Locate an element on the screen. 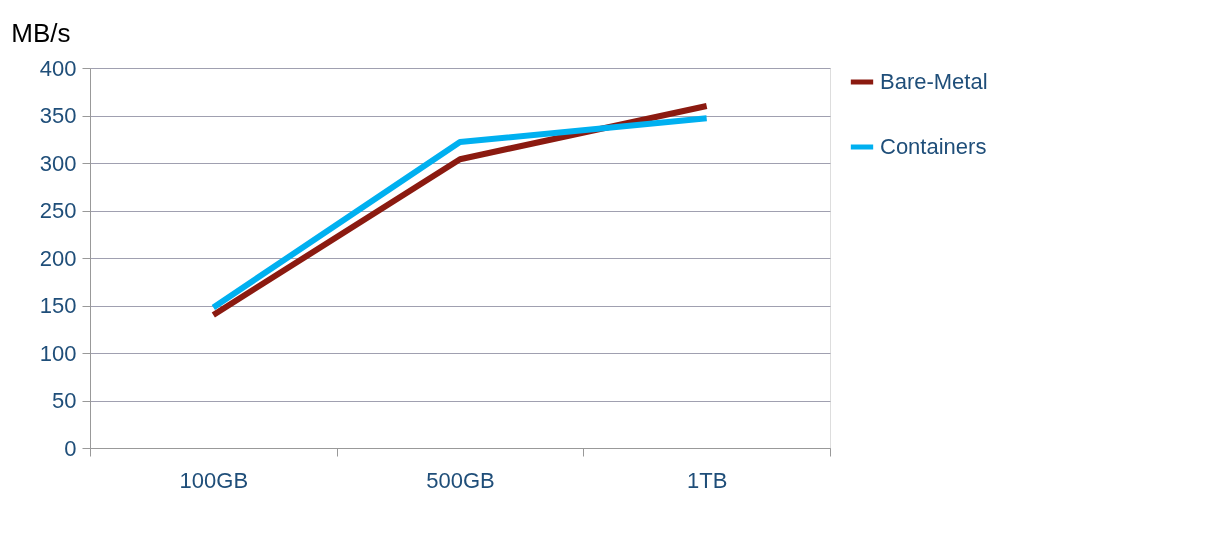 The image size is (1211, 544). legend-label: Bare-Metal is located at coordinates (934, 81).